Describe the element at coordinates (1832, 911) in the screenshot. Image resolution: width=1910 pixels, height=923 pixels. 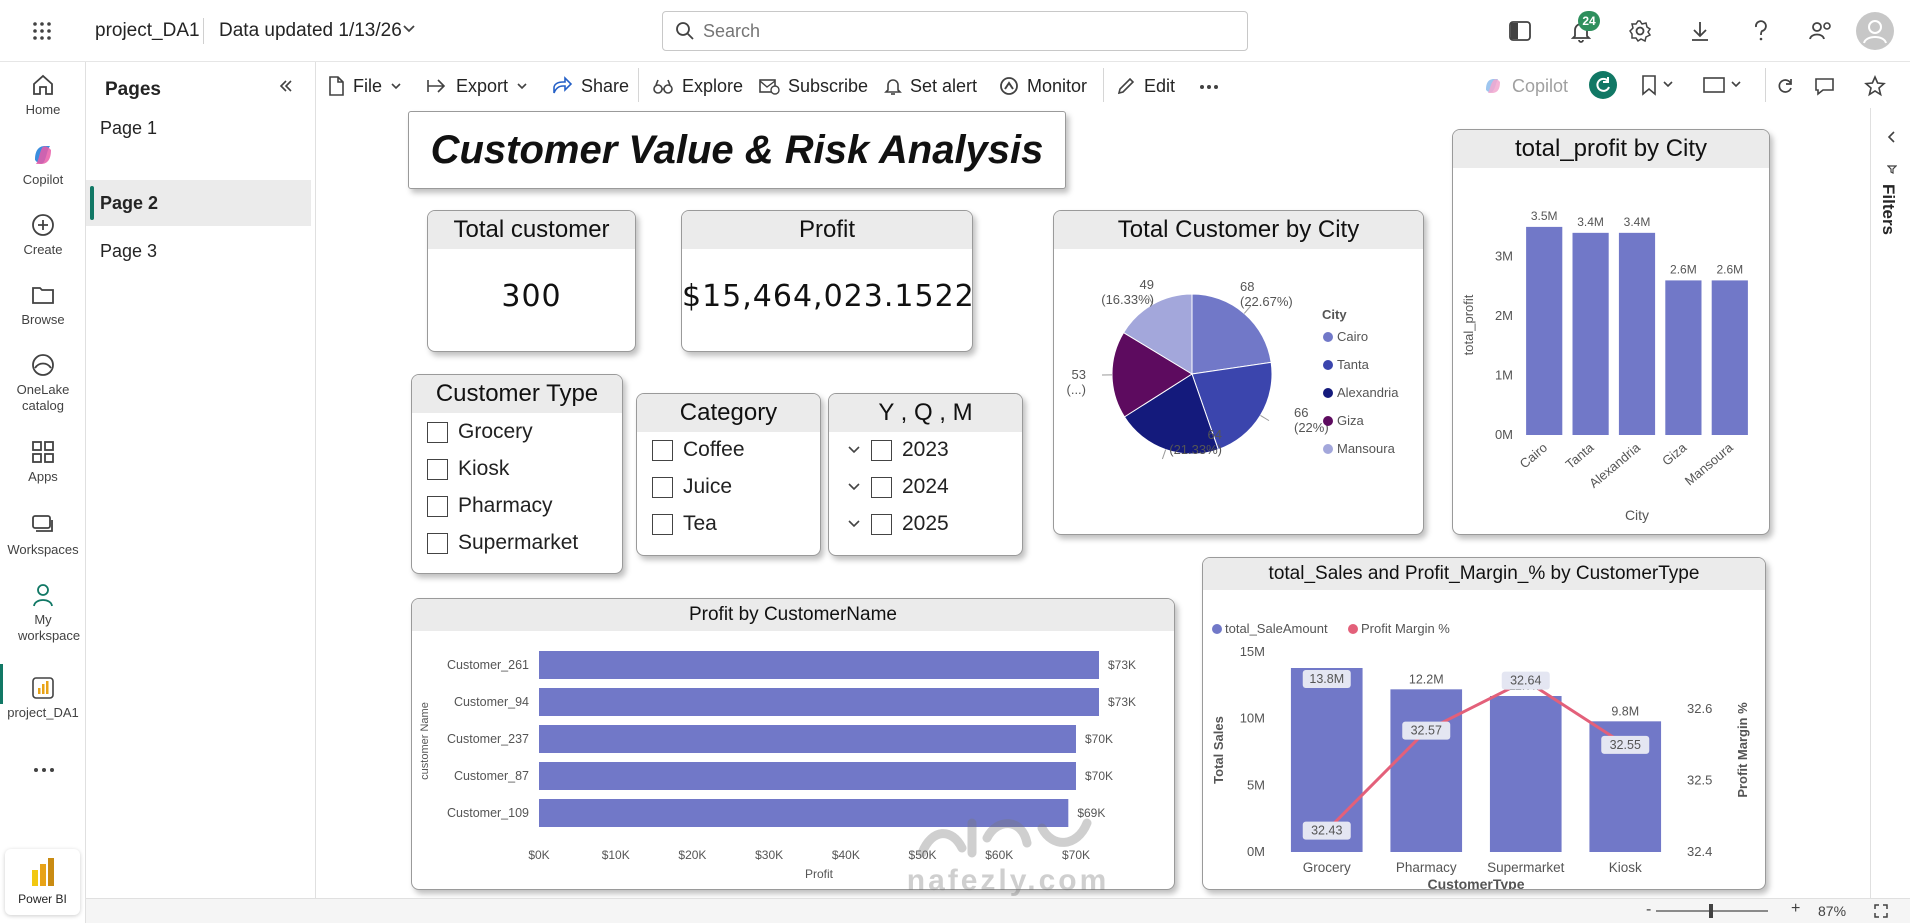
I see `zoom-level: 87%` at that location.